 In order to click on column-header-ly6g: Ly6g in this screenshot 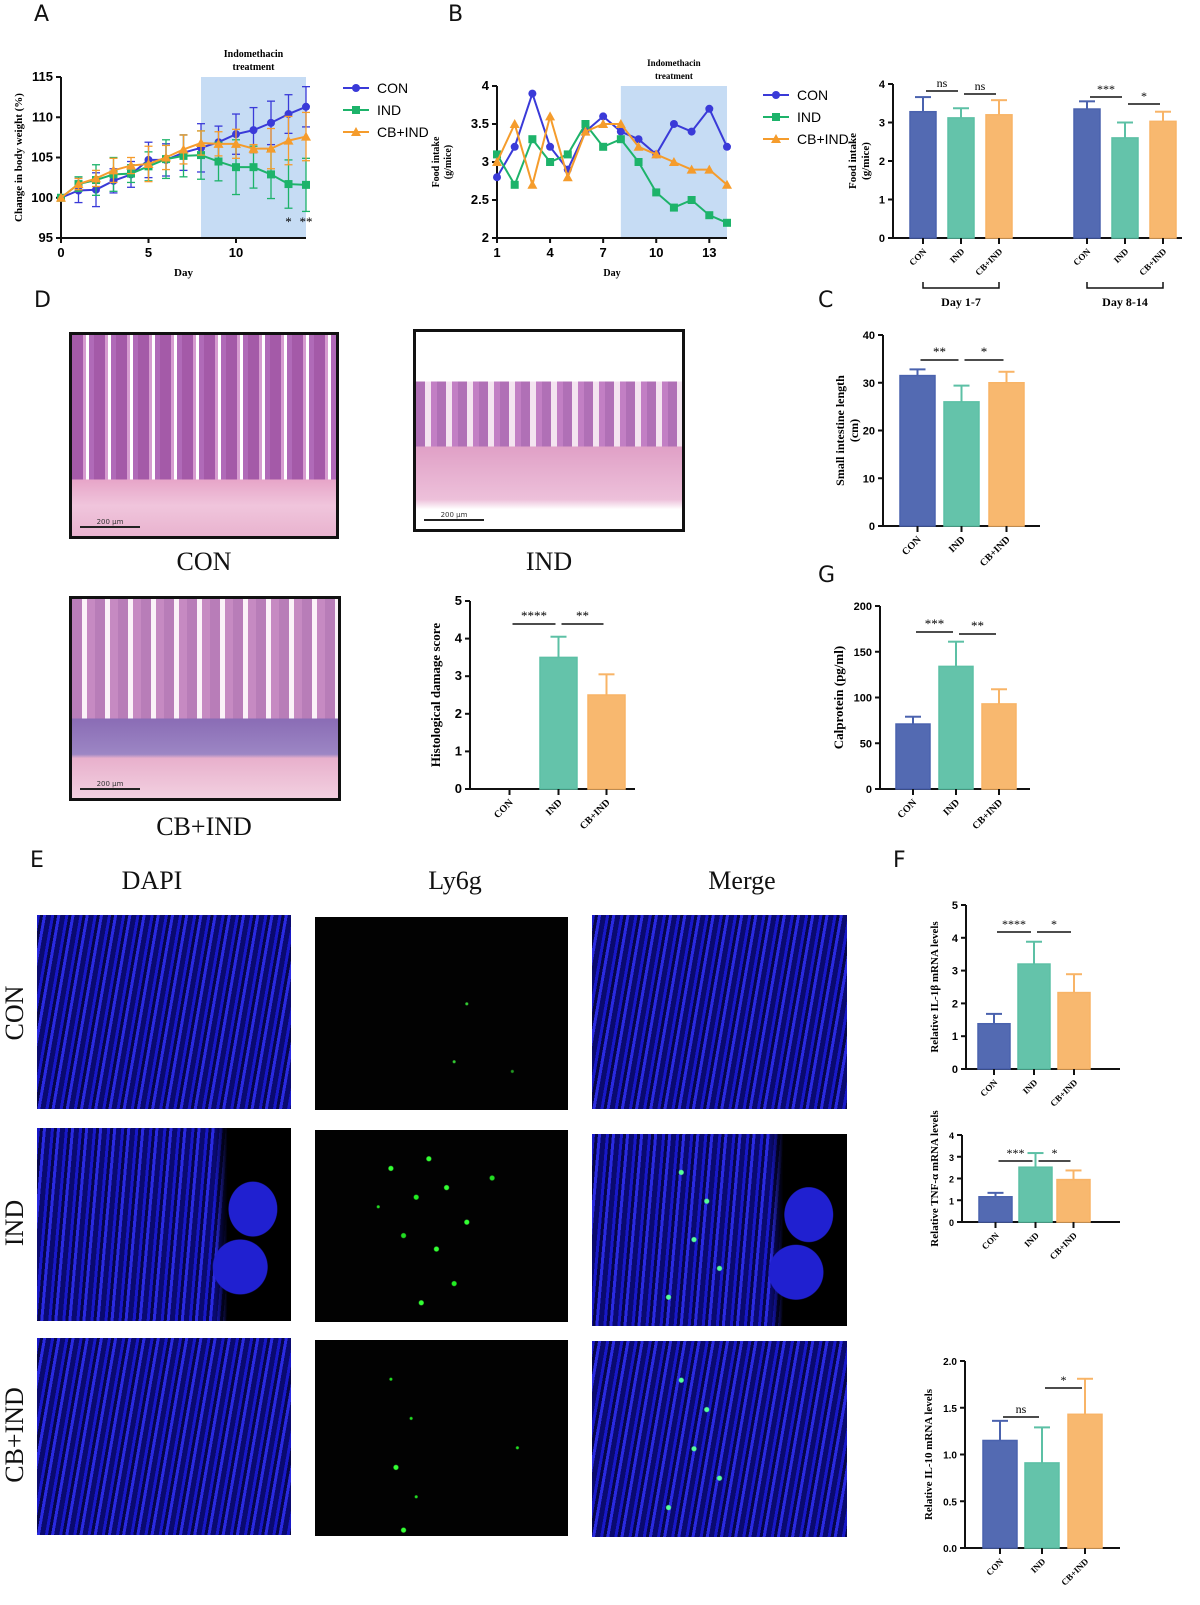, I will do `click(455, 880)`.